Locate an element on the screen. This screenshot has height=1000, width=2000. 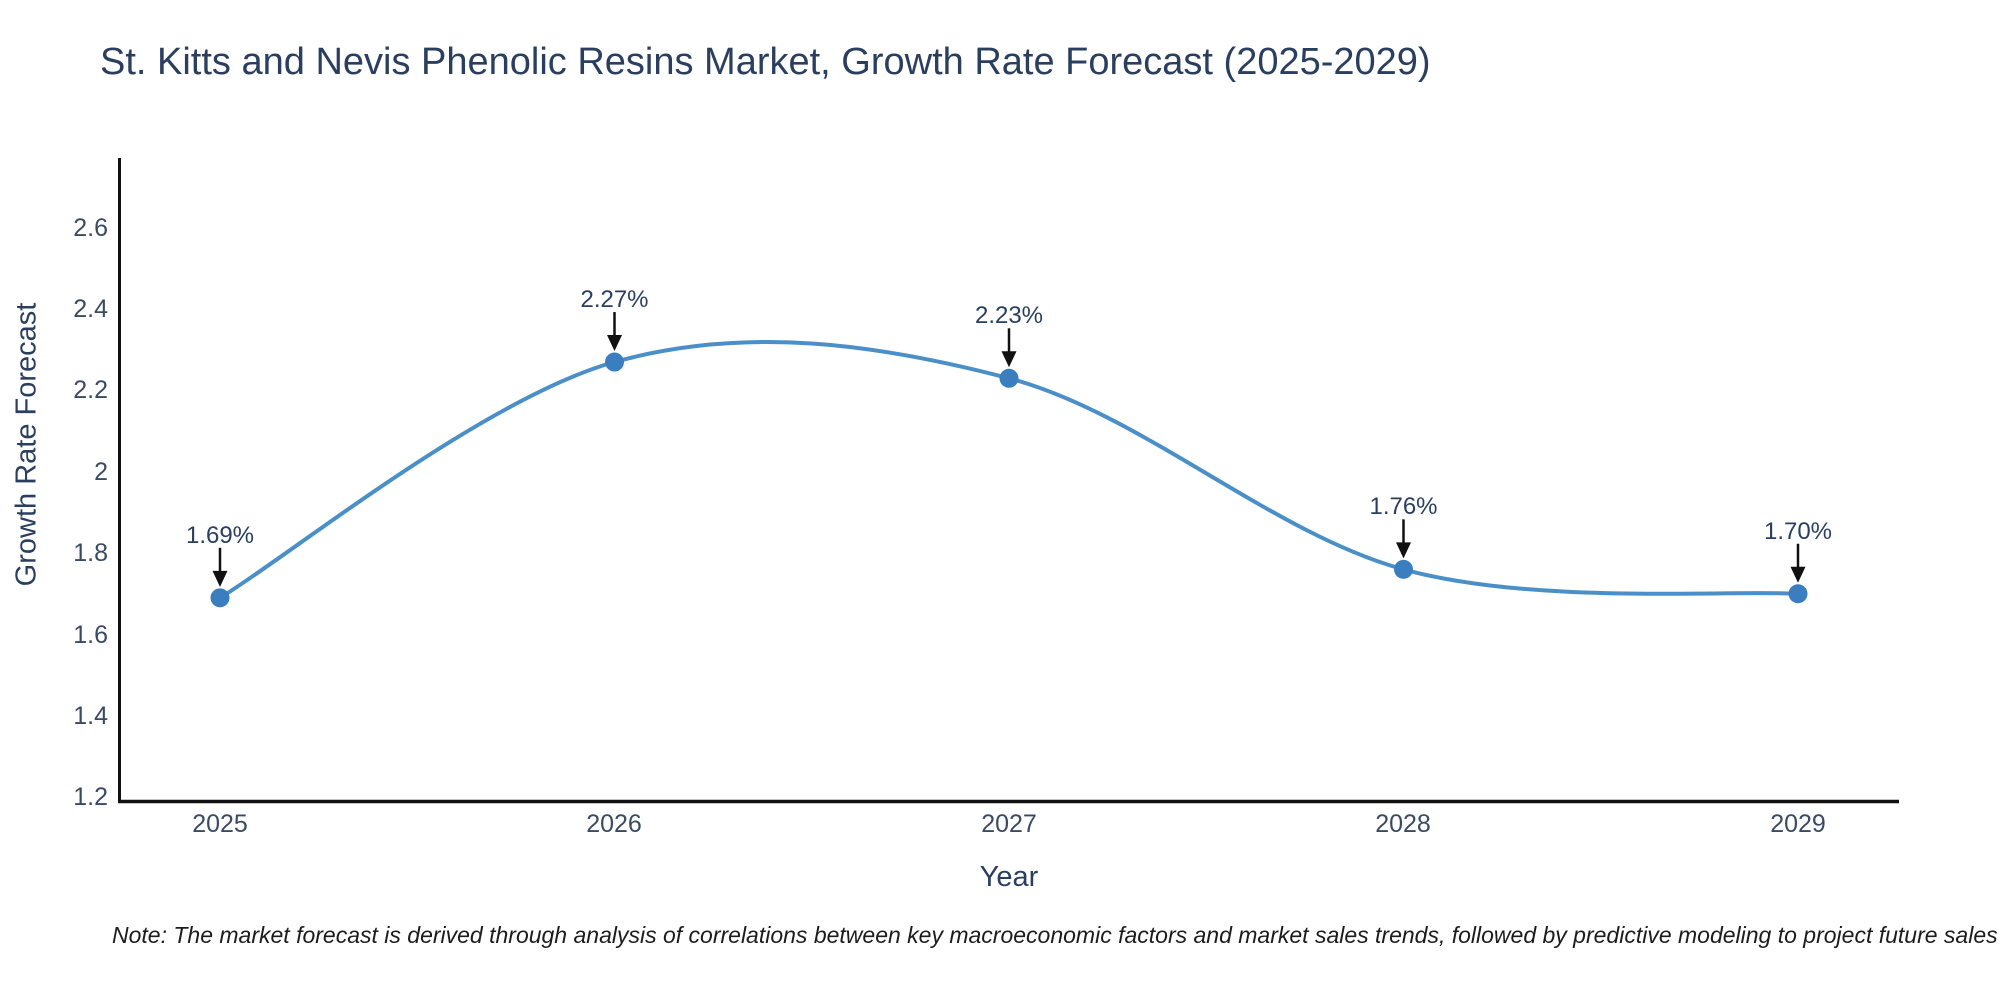
point-annotation-2029: 1.70% is located at coordinates (1798, 531).